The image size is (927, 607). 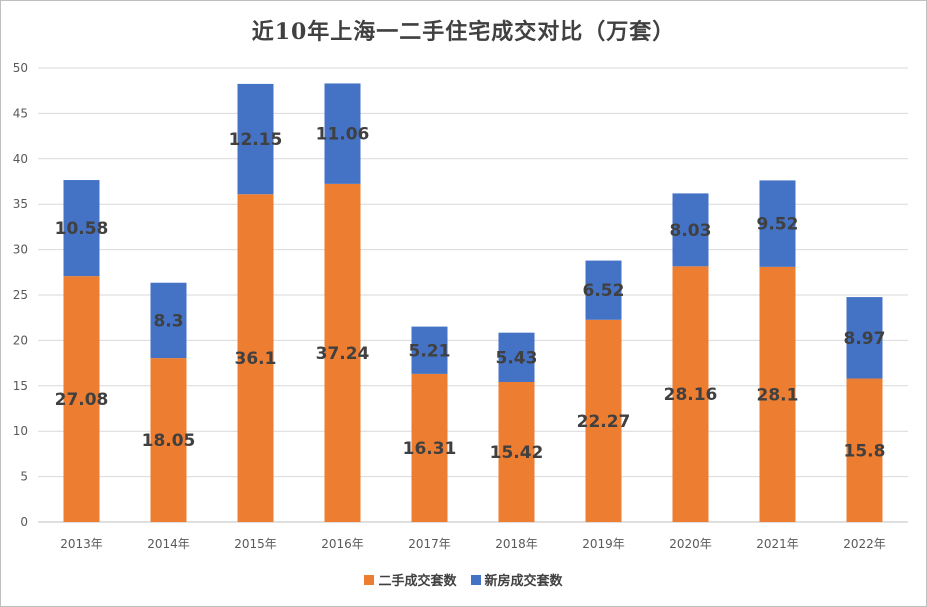 What do you see at coordinates (20, 204) in the screenshot?
I see `y-tick-label: 35` at bounding box center [20, 204].